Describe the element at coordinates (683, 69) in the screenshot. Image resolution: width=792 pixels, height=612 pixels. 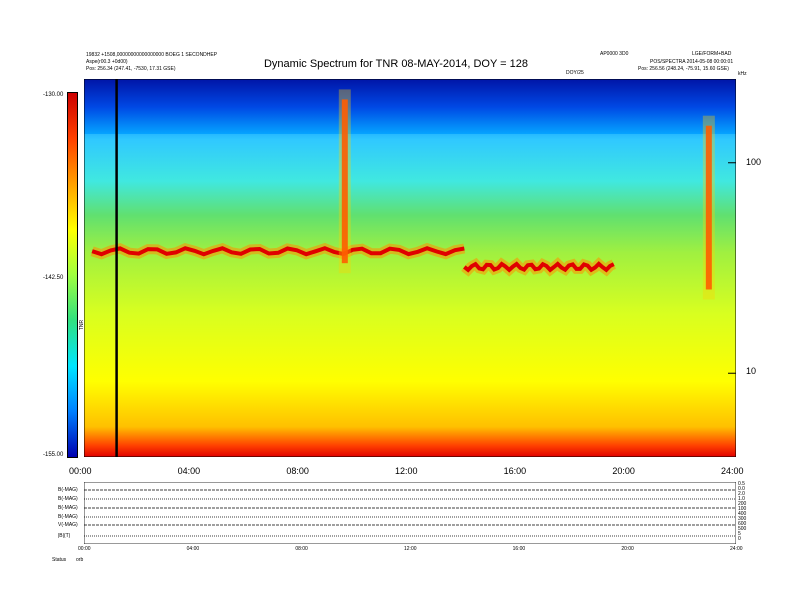
I see `header-right-line4: Pos: 256.56 (248.24, -75.91, 15.60 GSE)` at that location.